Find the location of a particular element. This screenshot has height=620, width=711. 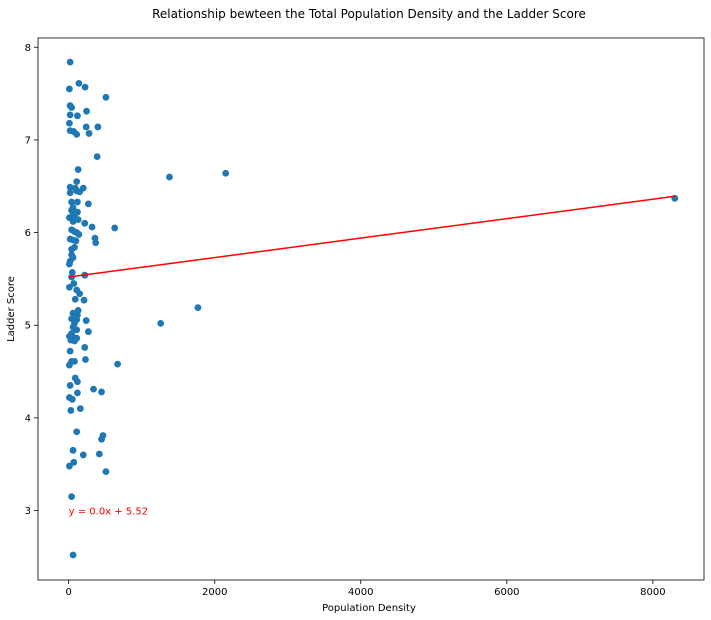

y-axis-ticks: 3 4 5 6 7 8 is located at coordinates (31, 280).